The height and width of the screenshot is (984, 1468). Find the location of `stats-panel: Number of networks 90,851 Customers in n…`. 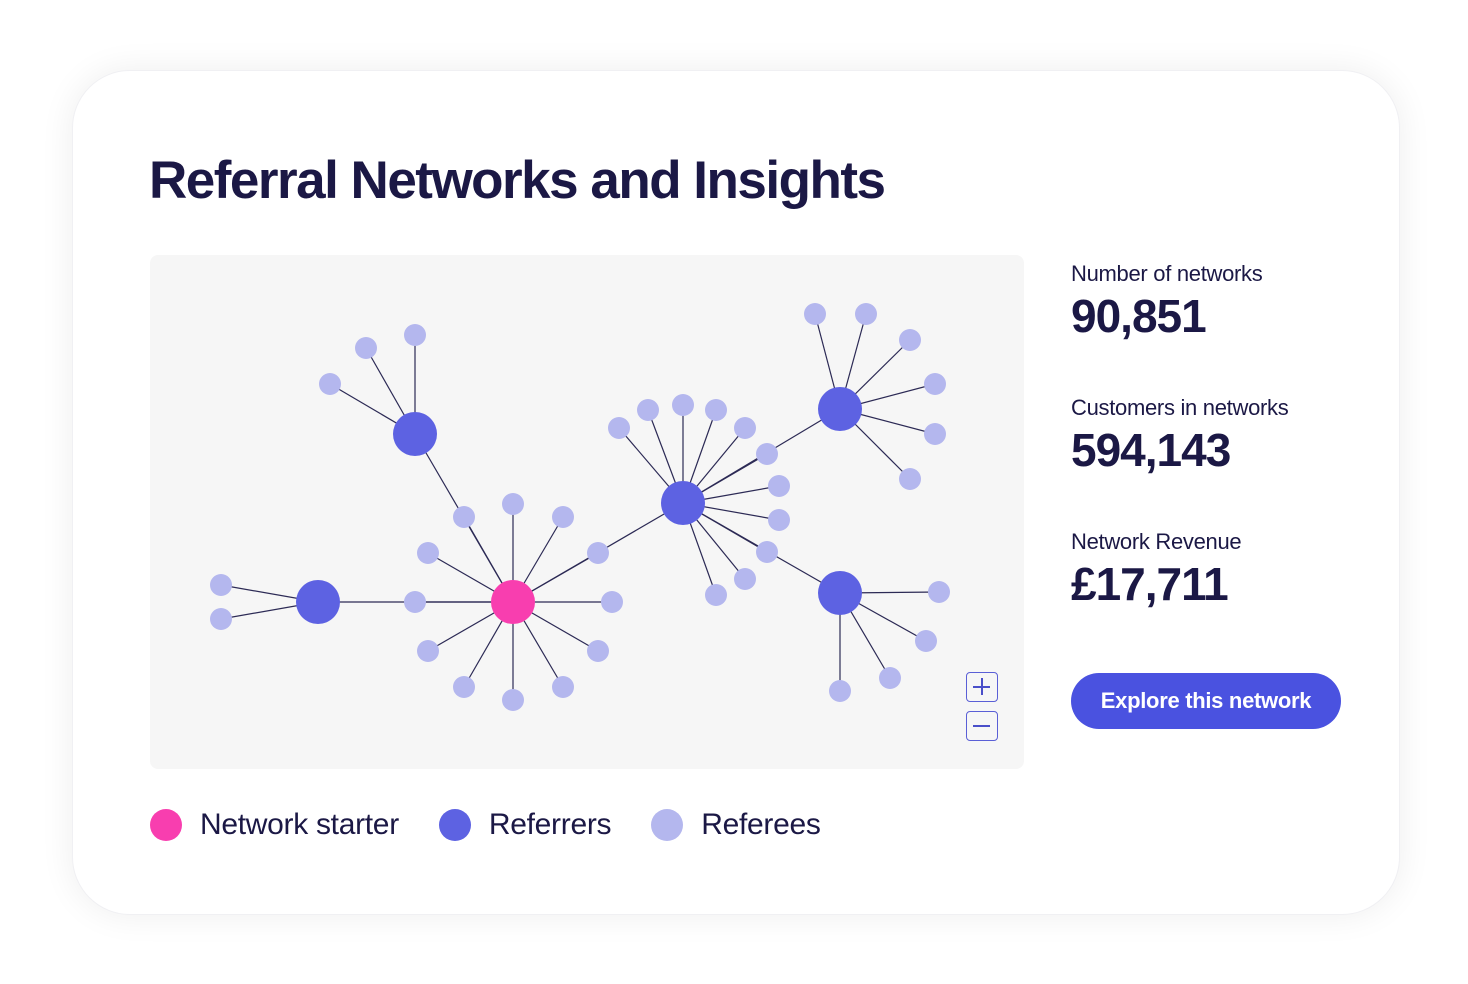

stats-panel: Number of networks 90,851 Customers in n… is located at coordinates (1221, 460).